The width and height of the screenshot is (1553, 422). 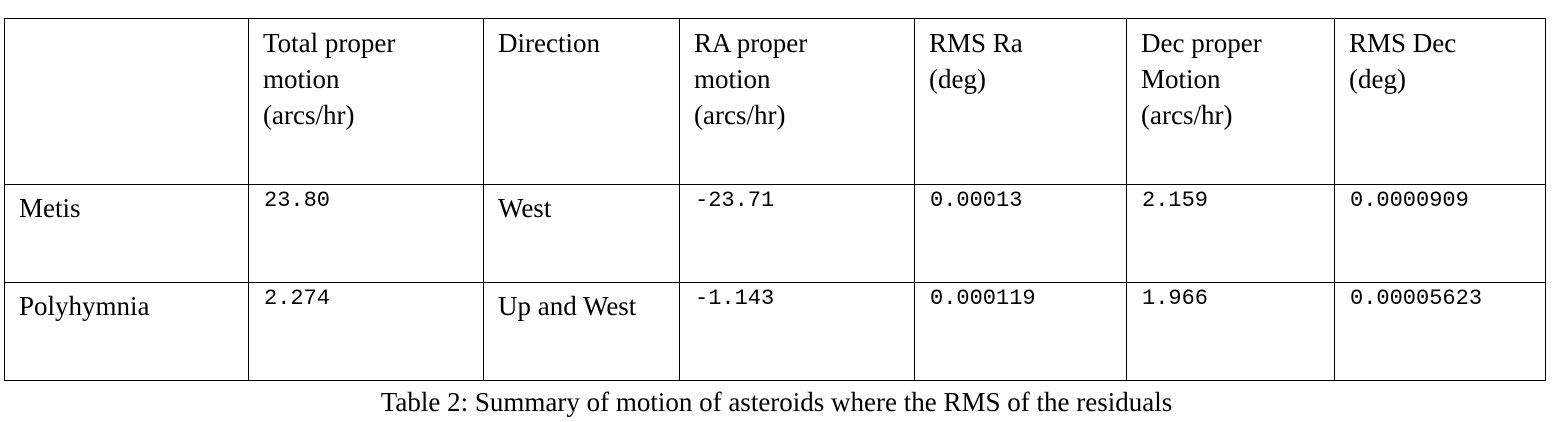 What do you see at coordinates (1230, 331) in the screenshot?
I see `cell-dec-motion: 1.966` at bounding box center [1230, 331].